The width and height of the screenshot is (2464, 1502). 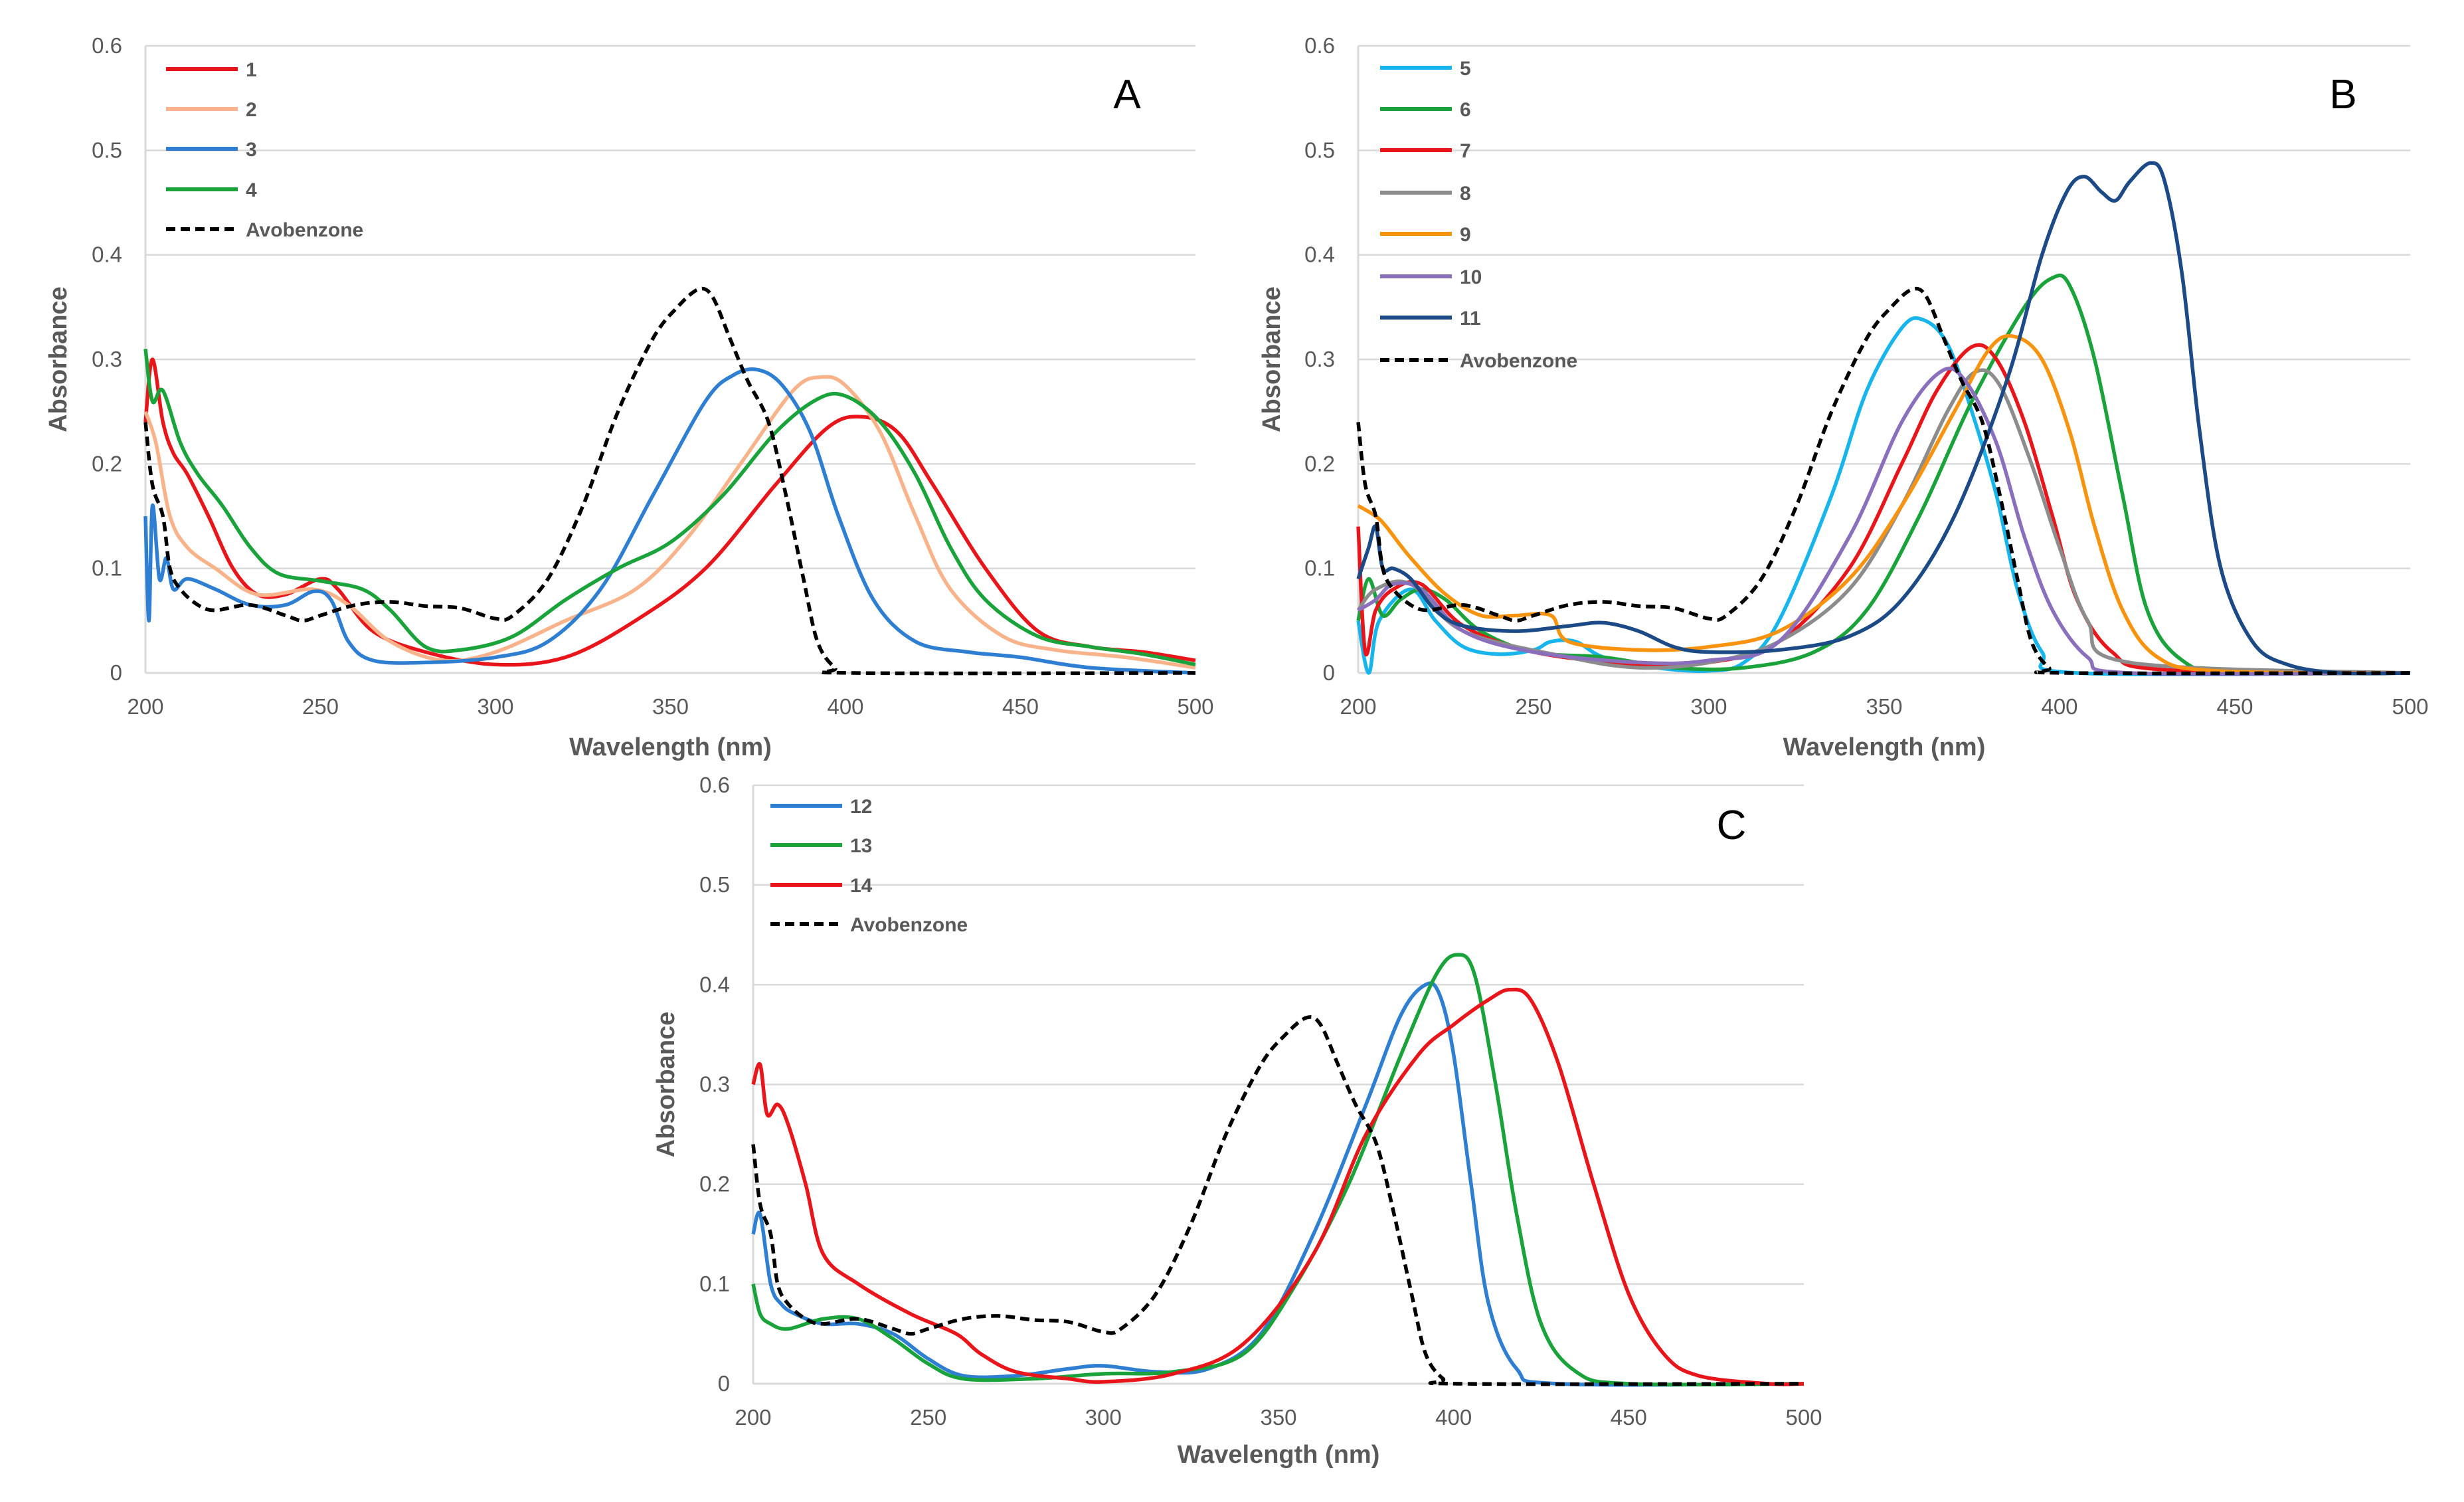 I want to click on legend-label: 7, so click(x=1465, y=151).